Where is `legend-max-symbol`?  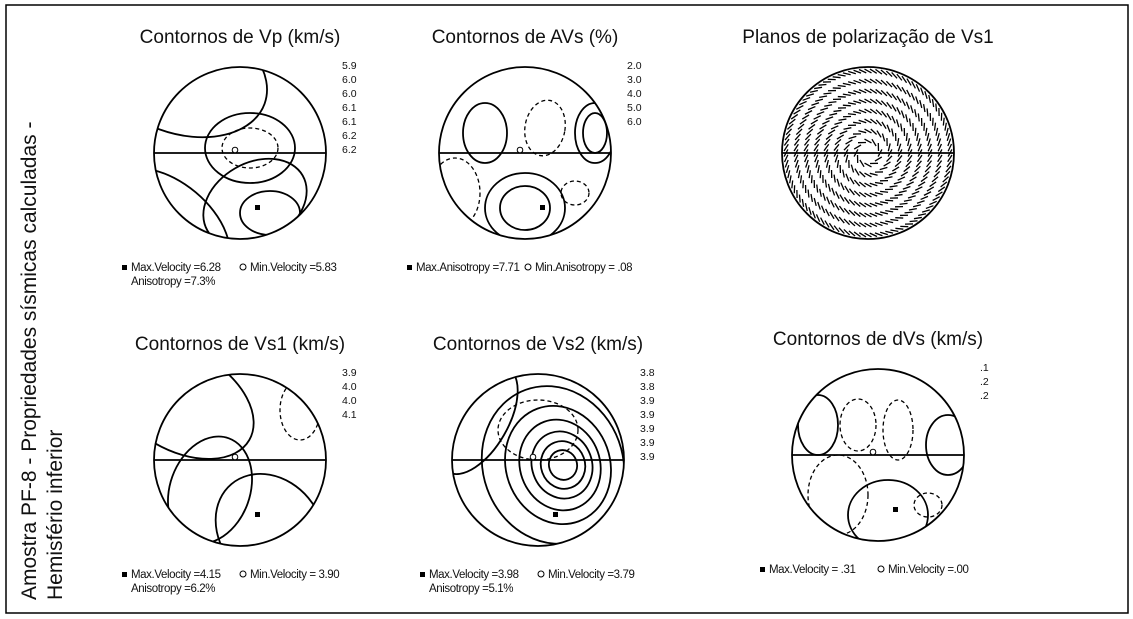 legend-max-symbol is located at coordinates (409, 267).